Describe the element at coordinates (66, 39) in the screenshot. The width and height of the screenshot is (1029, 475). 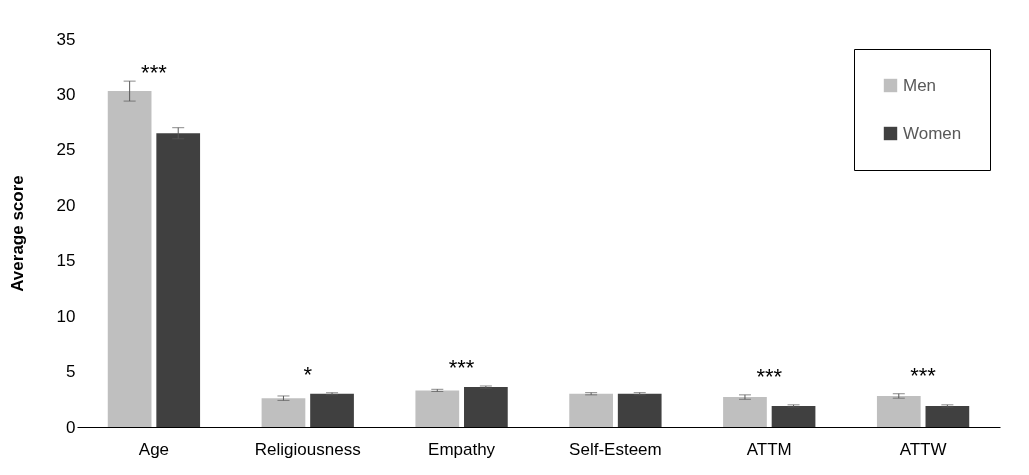
I see `y-tick-label: 35` at that location.